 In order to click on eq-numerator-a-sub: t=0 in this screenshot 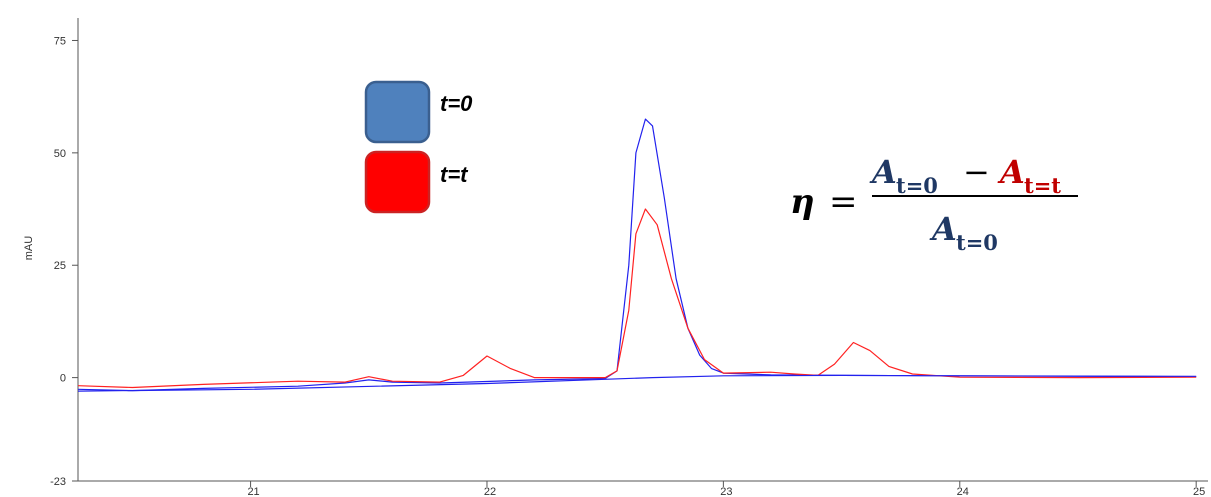, I will do `click(917, 185)`.